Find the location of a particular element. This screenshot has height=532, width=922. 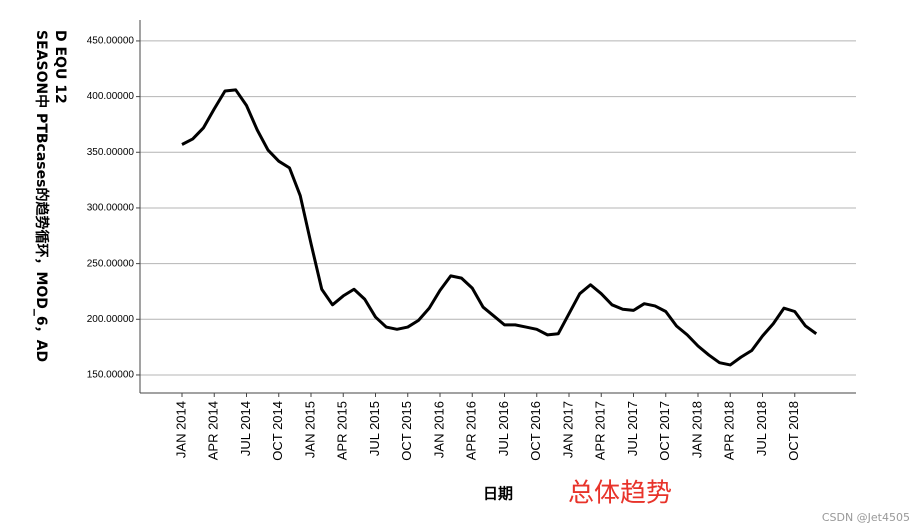

x-tick-label: OCT 2015 is located at coordinates (406, 431).